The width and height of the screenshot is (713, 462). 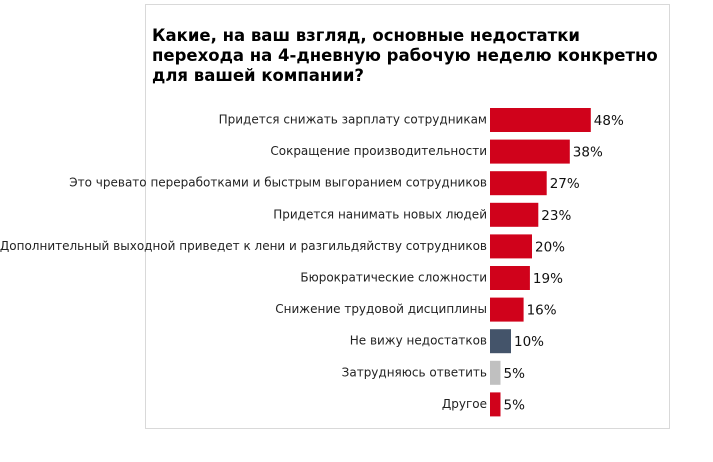 I want to click on value-label: 10%, so click(x=529, y=342).